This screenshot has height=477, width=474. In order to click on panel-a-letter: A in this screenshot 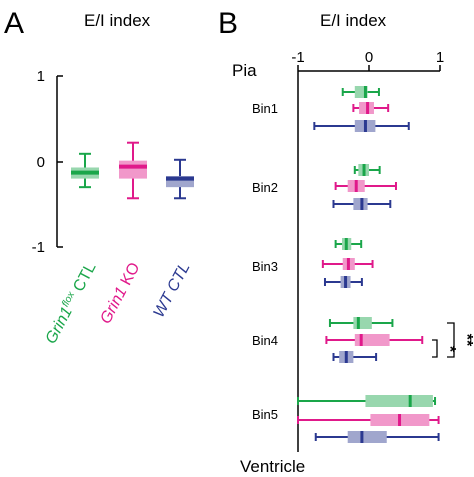, I will do `click(14, 23)`.